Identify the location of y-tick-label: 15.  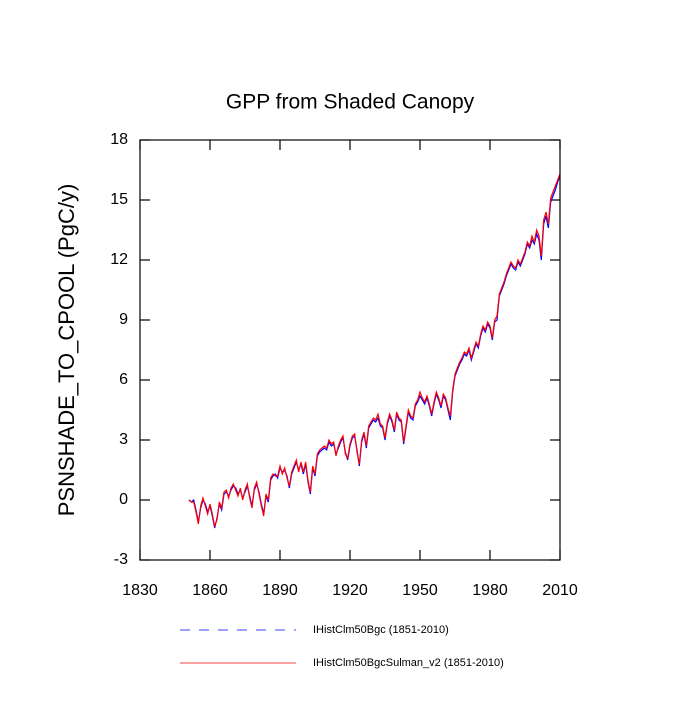
(119, 199).